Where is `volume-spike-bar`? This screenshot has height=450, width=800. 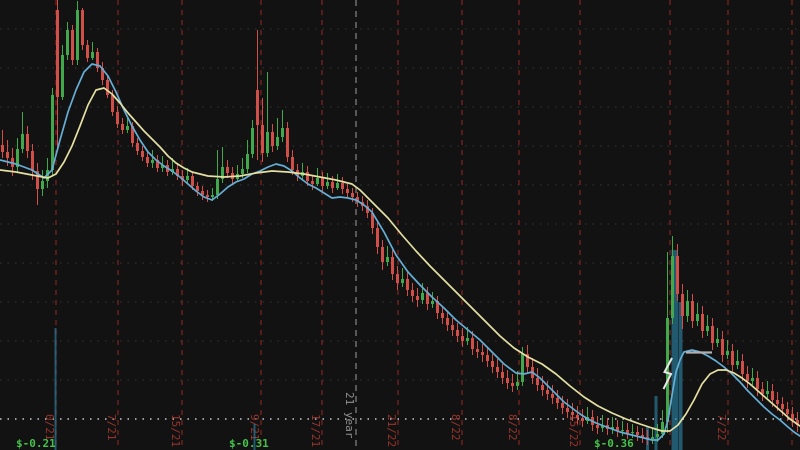 volume-spike-bar is located at coordinates (656, 423).